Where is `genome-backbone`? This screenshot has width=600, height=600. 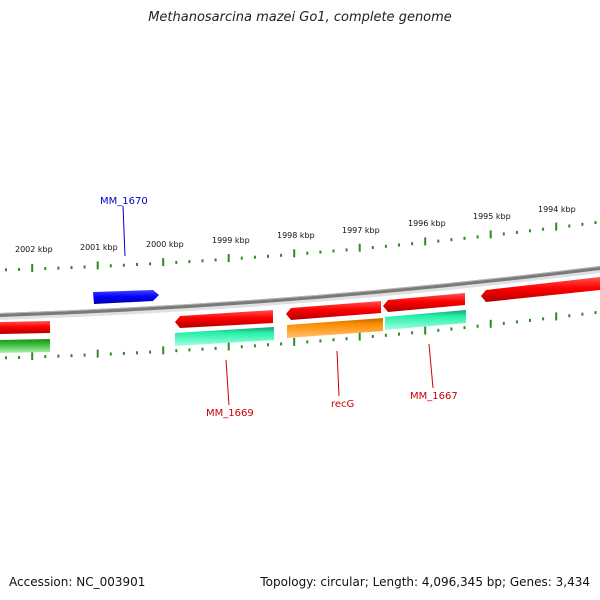 genome-backbone is located at coordinates (300, 291).